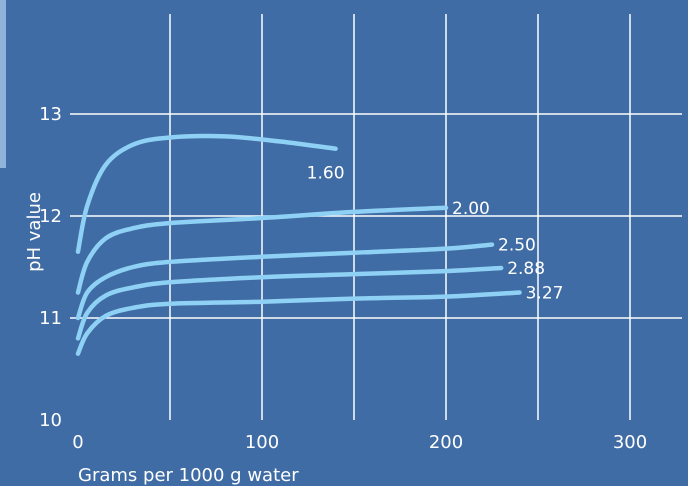  I want to click on series-label: 2.50, so click(517, 246).